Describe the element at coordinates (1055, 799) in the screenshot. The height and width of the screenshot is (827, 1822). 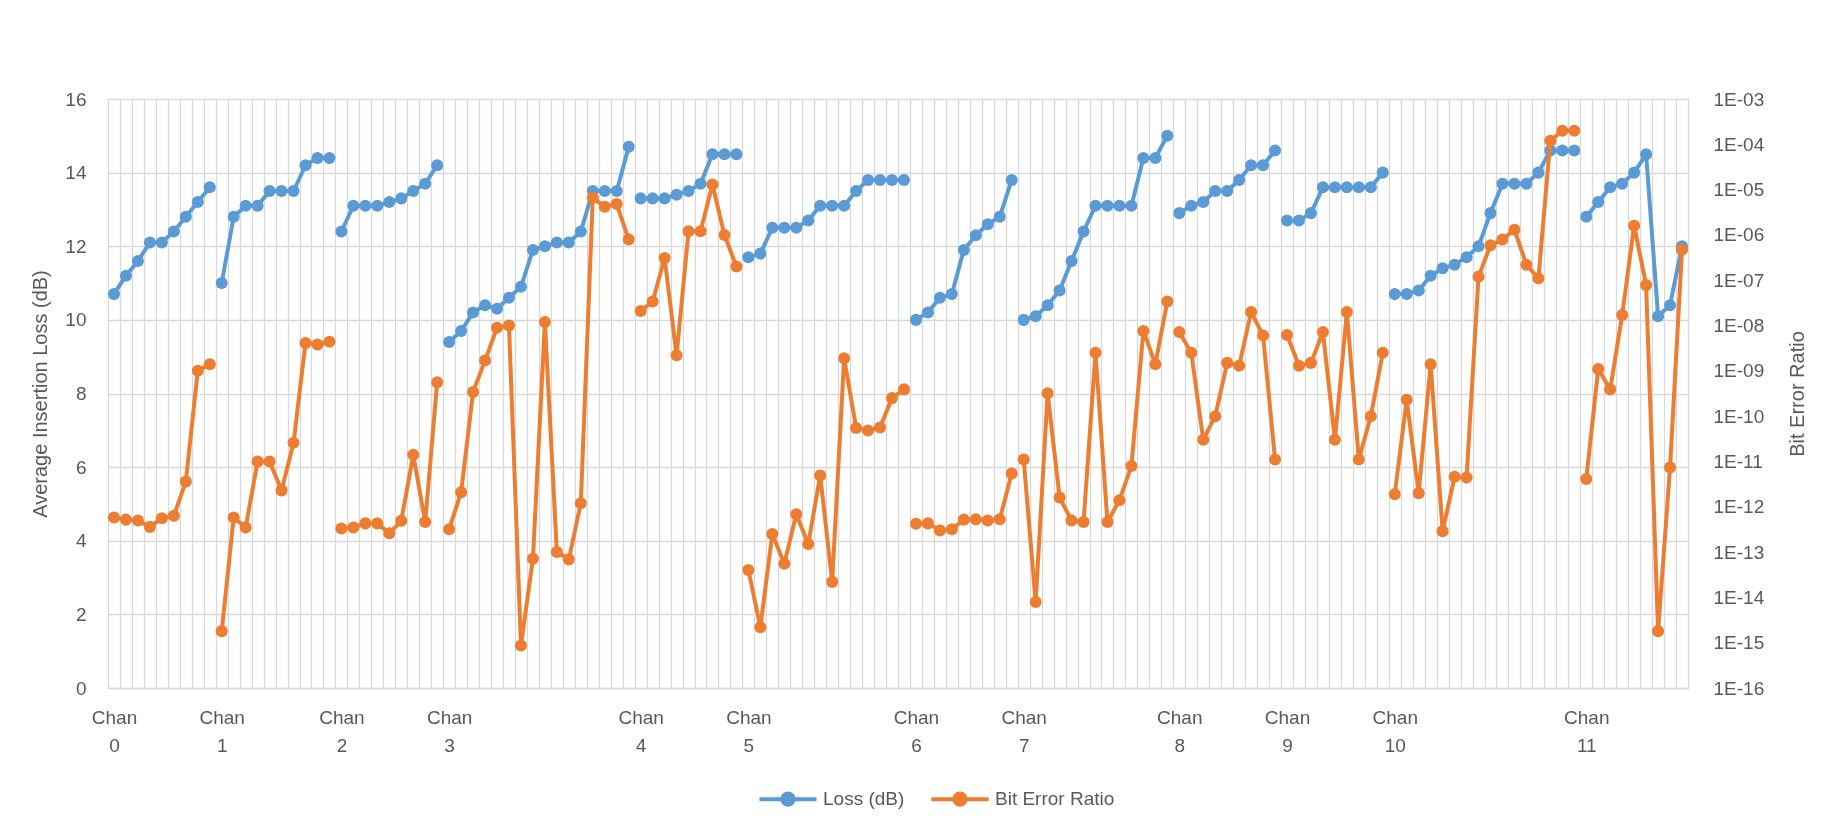
I see `legend-label: Bit Error Ratio` at that location.